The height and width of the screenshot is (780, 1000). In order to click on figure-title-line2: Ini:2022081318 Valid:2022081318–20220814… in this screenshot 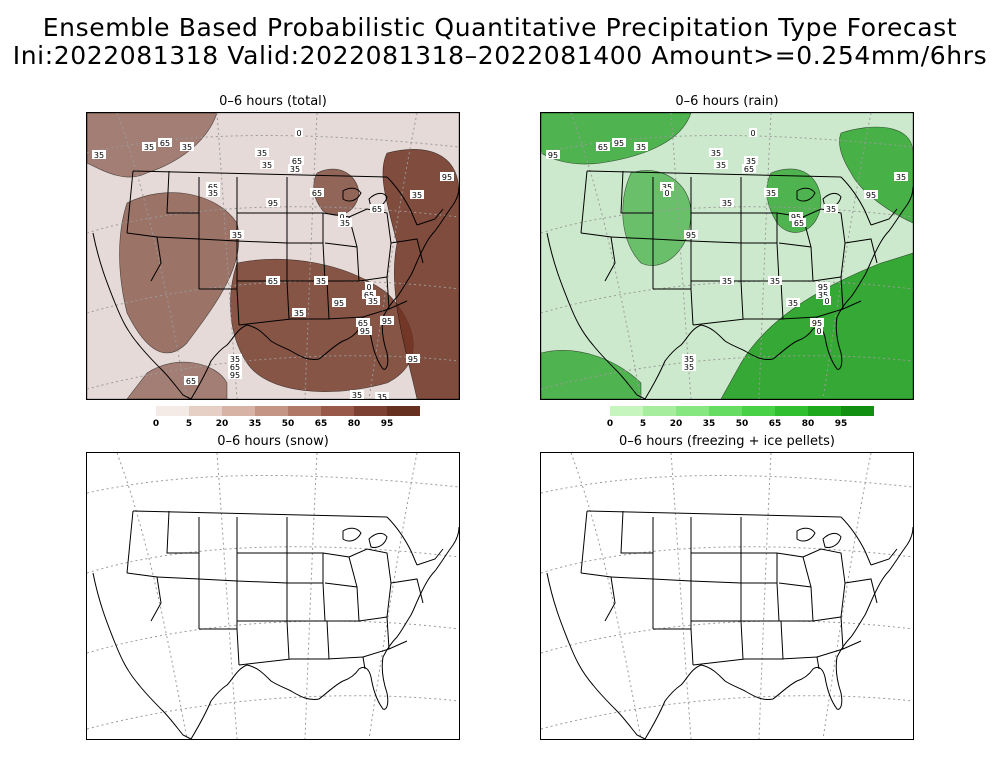, I will do `click(500, 55)`.